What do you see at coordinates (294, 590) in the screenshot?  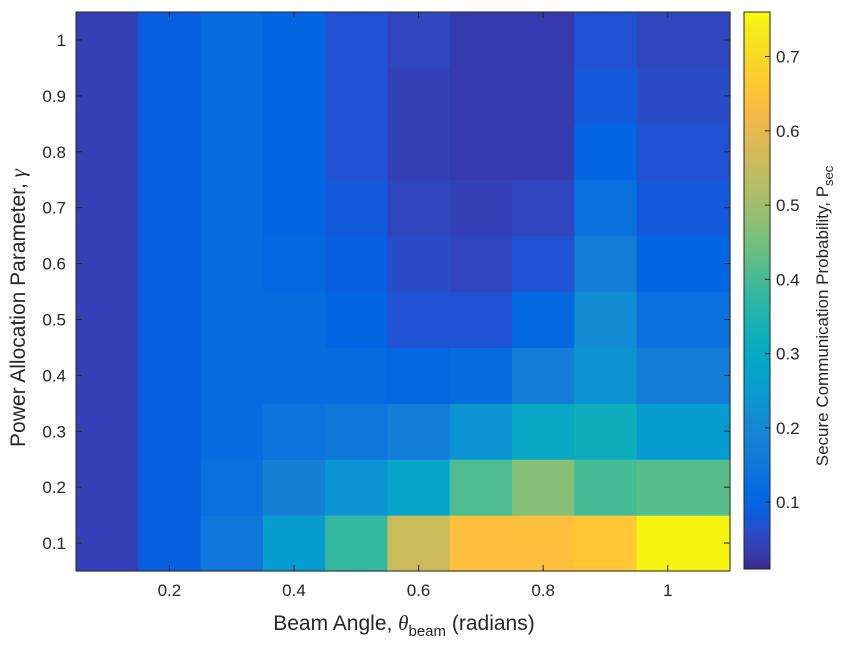 I see `x-tick-label: 0.4` at bounding box center [294, 590].